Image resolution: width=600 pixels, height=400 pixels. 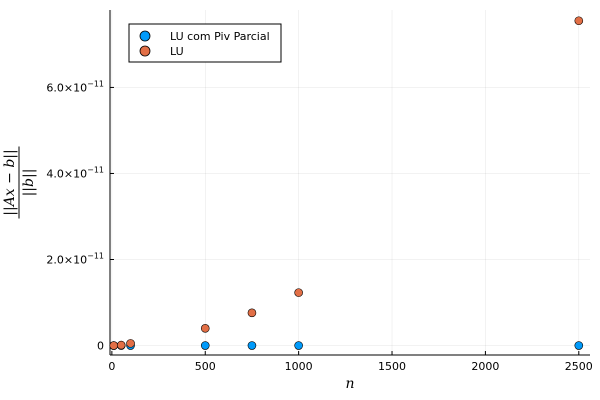 I want to click on legend-marker-lu-com-piv-parcial, so click(x=145, y=36).